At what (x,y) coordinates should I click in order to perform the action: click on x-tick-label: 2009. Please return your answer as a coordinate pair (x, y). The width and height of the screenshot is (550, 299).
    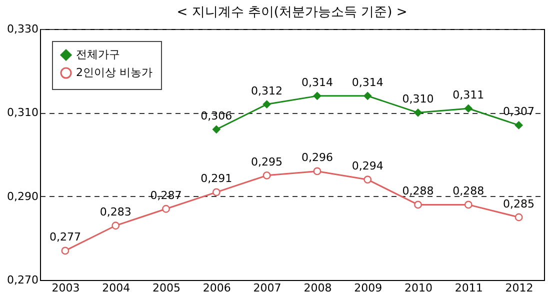
    Looking at the image, I should click on (368, 288).